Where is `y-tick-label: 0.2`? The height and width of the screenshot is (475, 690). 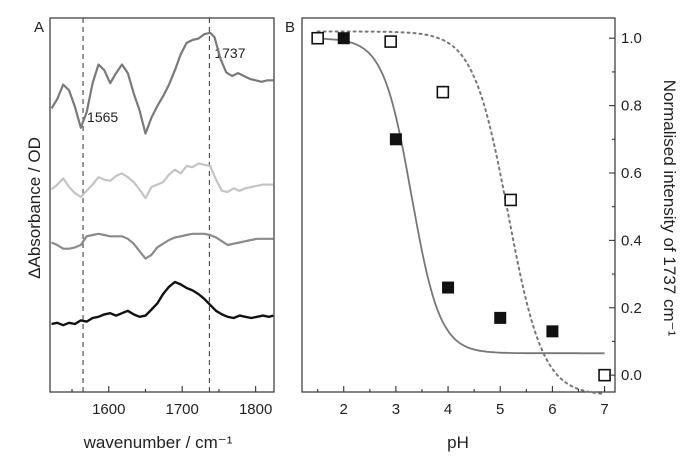
y-tick-label: 0.2 is located at coordinates (631, 308).